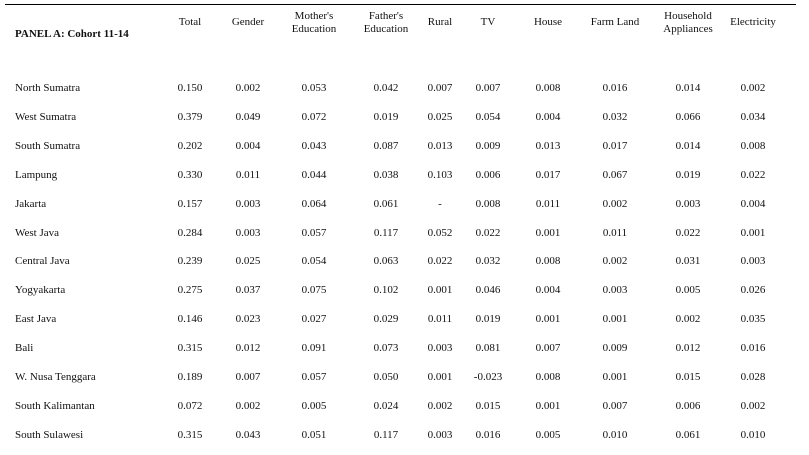 This screenshot has height=455, width=809. I want to click on column-header-4-line2: Education, so click(386, 29).